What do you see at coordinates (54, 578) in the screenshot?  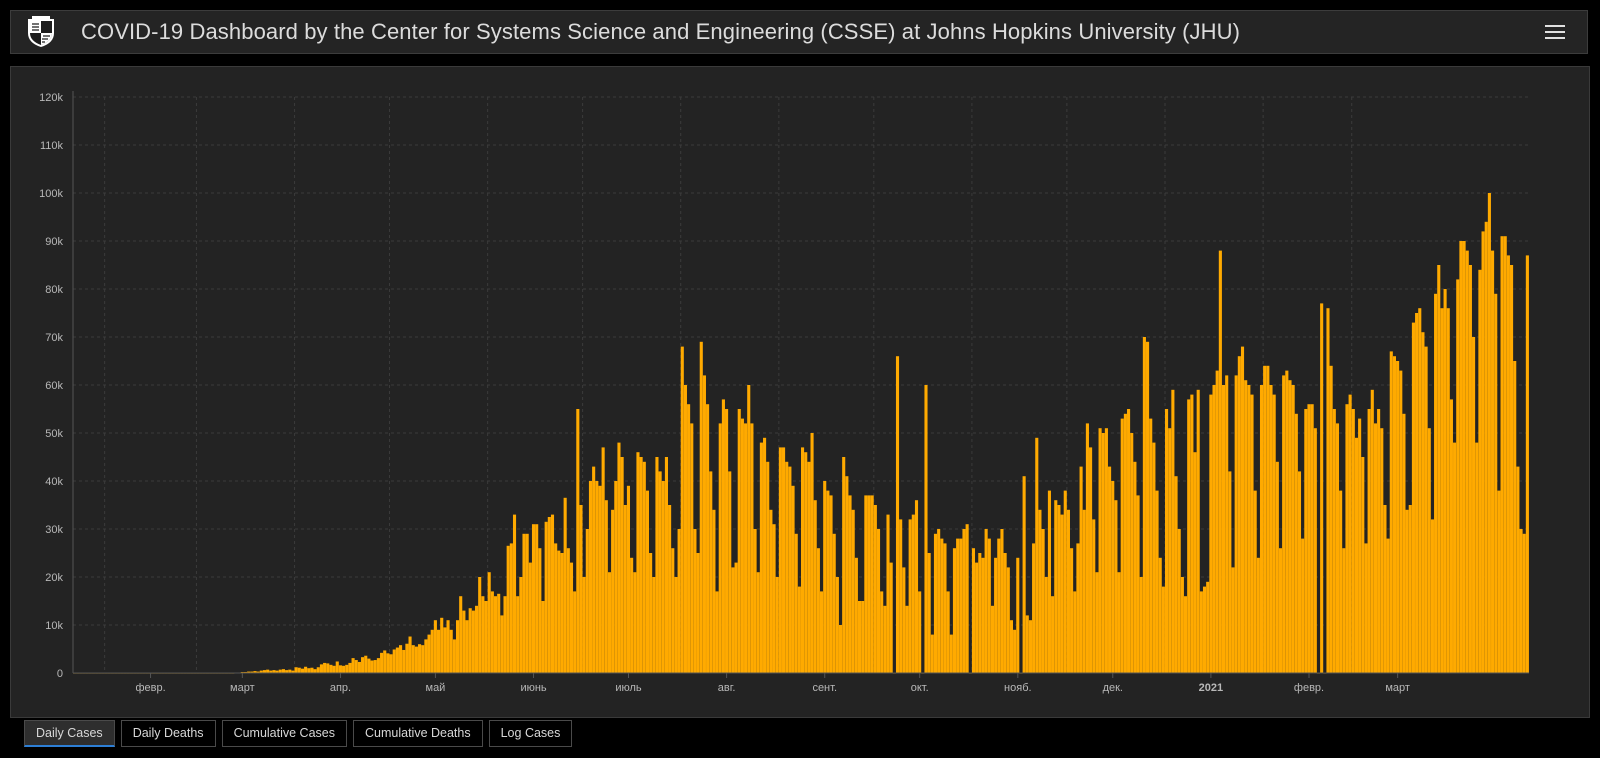 I see `y-tick-label: 20k` at bounding box center [54, 578].